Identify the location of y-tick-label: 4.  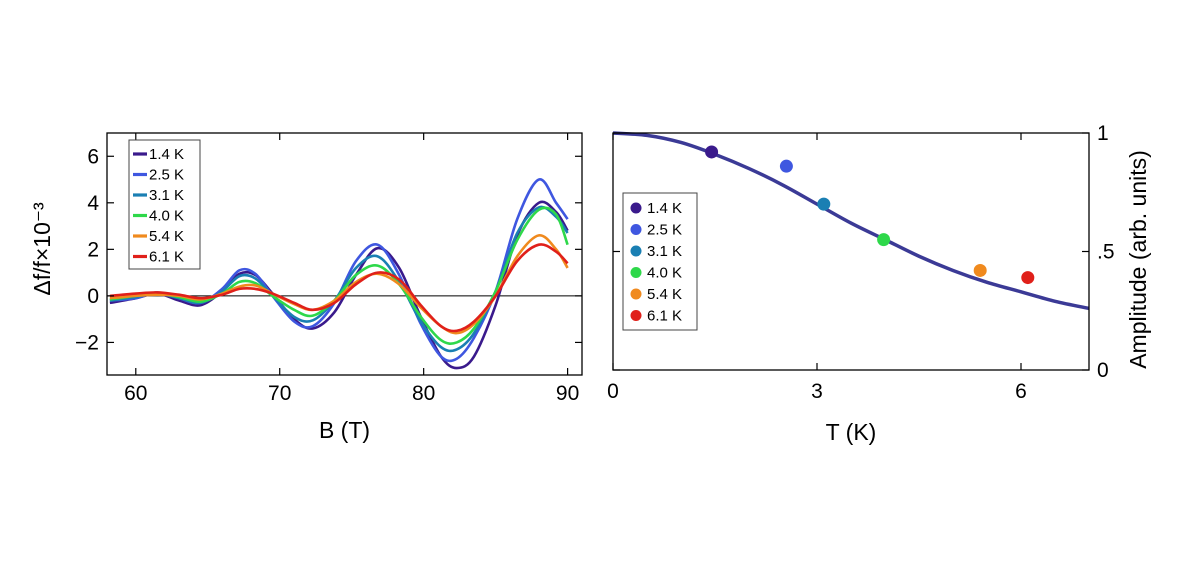
(93, 203).